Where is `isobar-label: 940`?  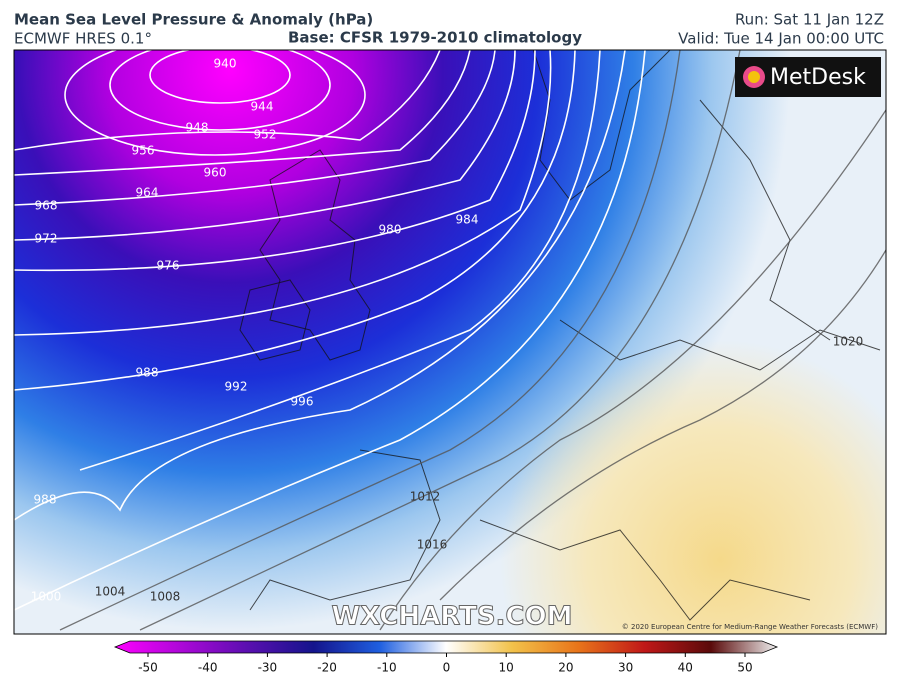 isobar-label: 940 is located at coordinates (225, 64).